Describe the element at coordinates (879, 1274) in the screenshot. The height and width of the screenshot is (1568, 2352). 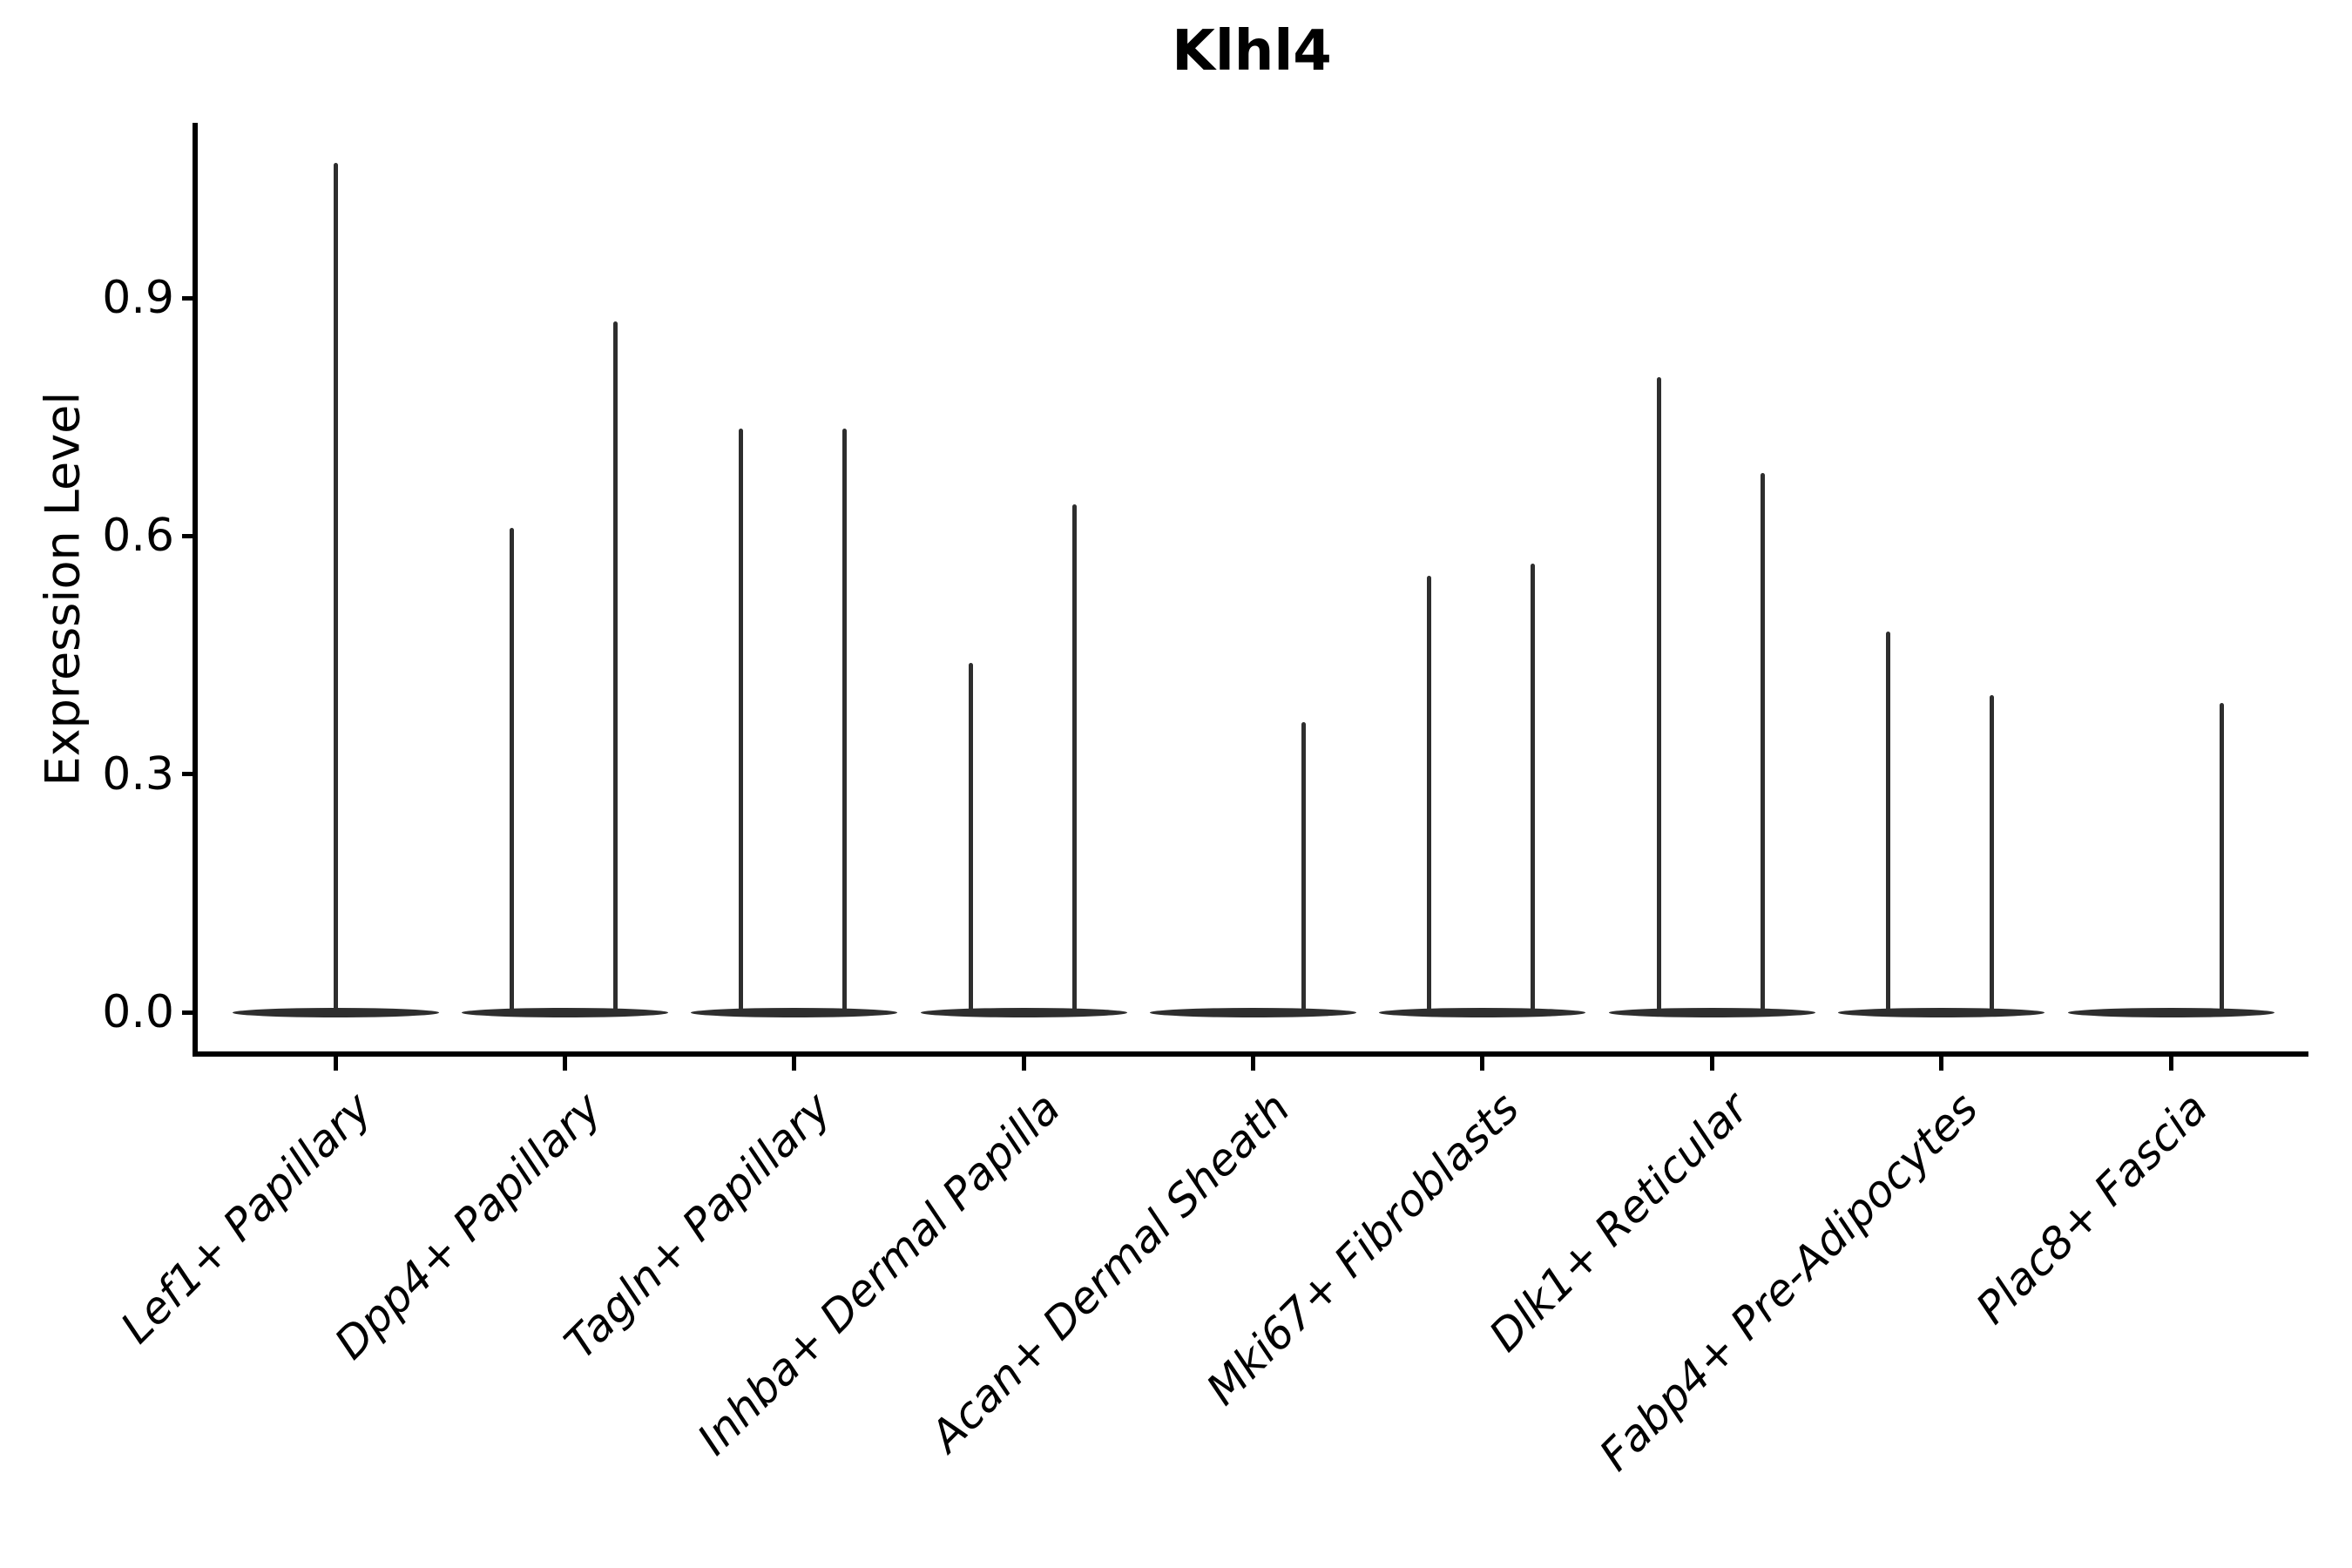
I see `x-tick-label: Inhba+ Dermal Papilla` at that location.